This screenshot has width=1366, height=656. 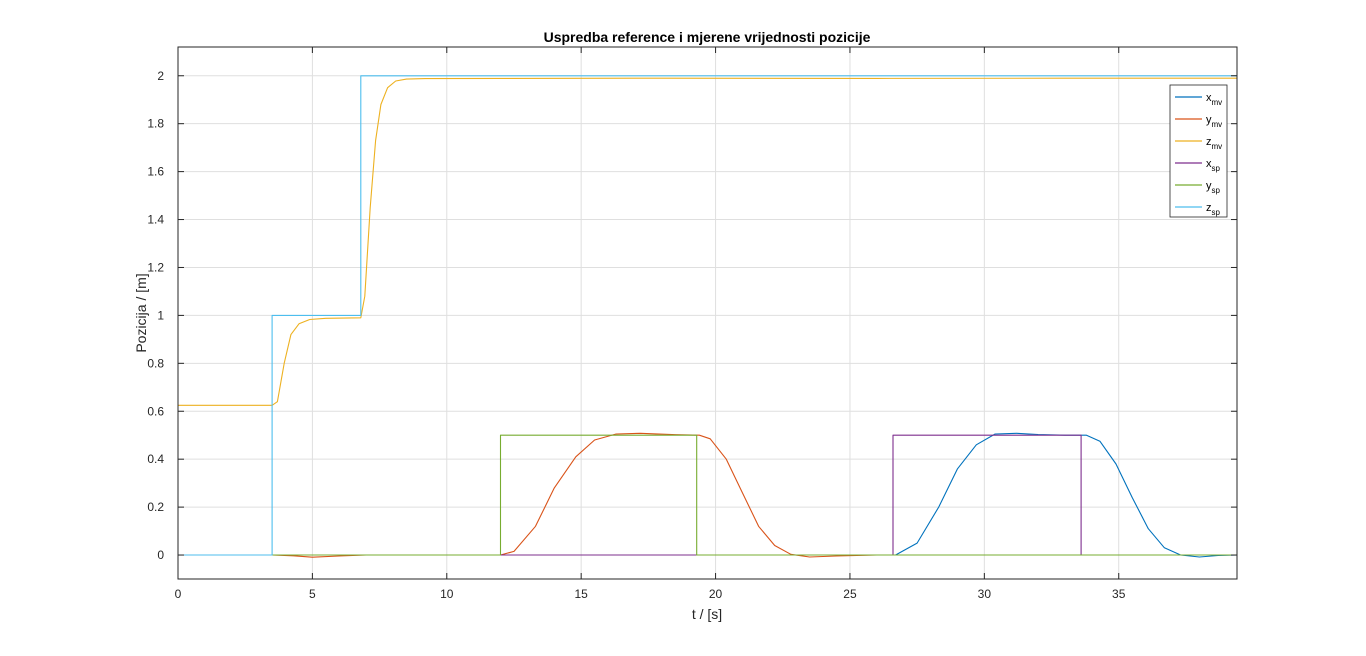 What do you see at coordinates (160, 555) in the screenshot?
I see `y-tick-label: 0` at bounding box center [160, 555].